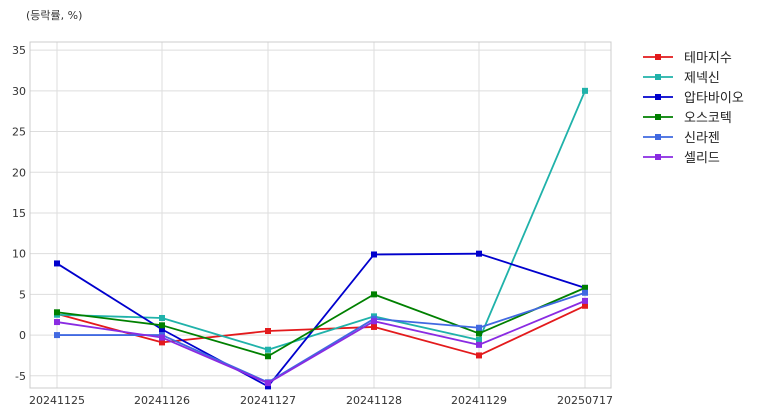 Image resolution: width=768 pixels, height=416 pixels. I want to click on y-tick-label: 10, so click(19, 254).